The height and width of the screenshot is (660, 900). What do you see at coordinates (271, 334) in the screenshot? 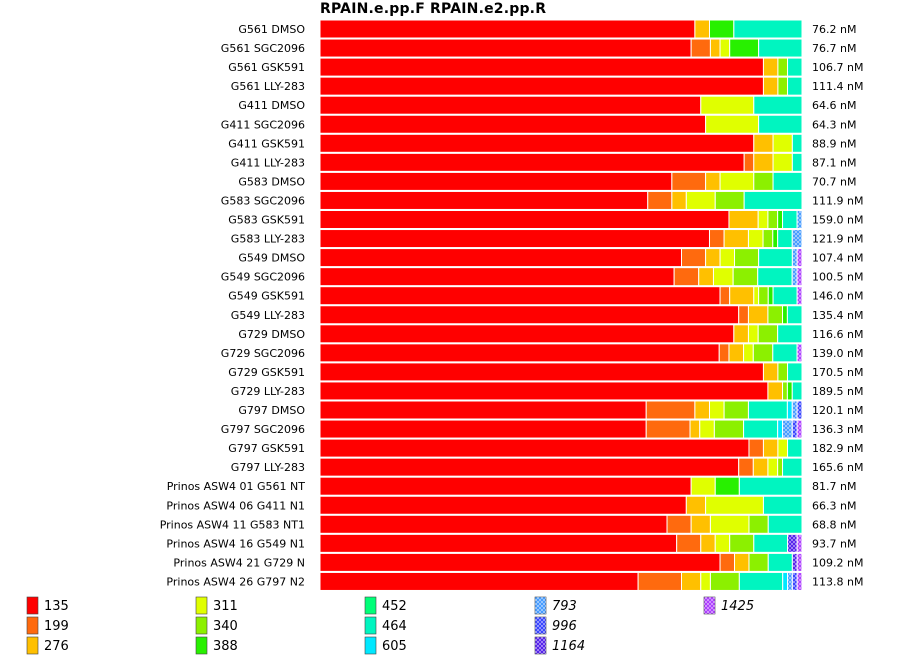
I see `row-label: G729 DMSO` at bounding box center [271, 334].